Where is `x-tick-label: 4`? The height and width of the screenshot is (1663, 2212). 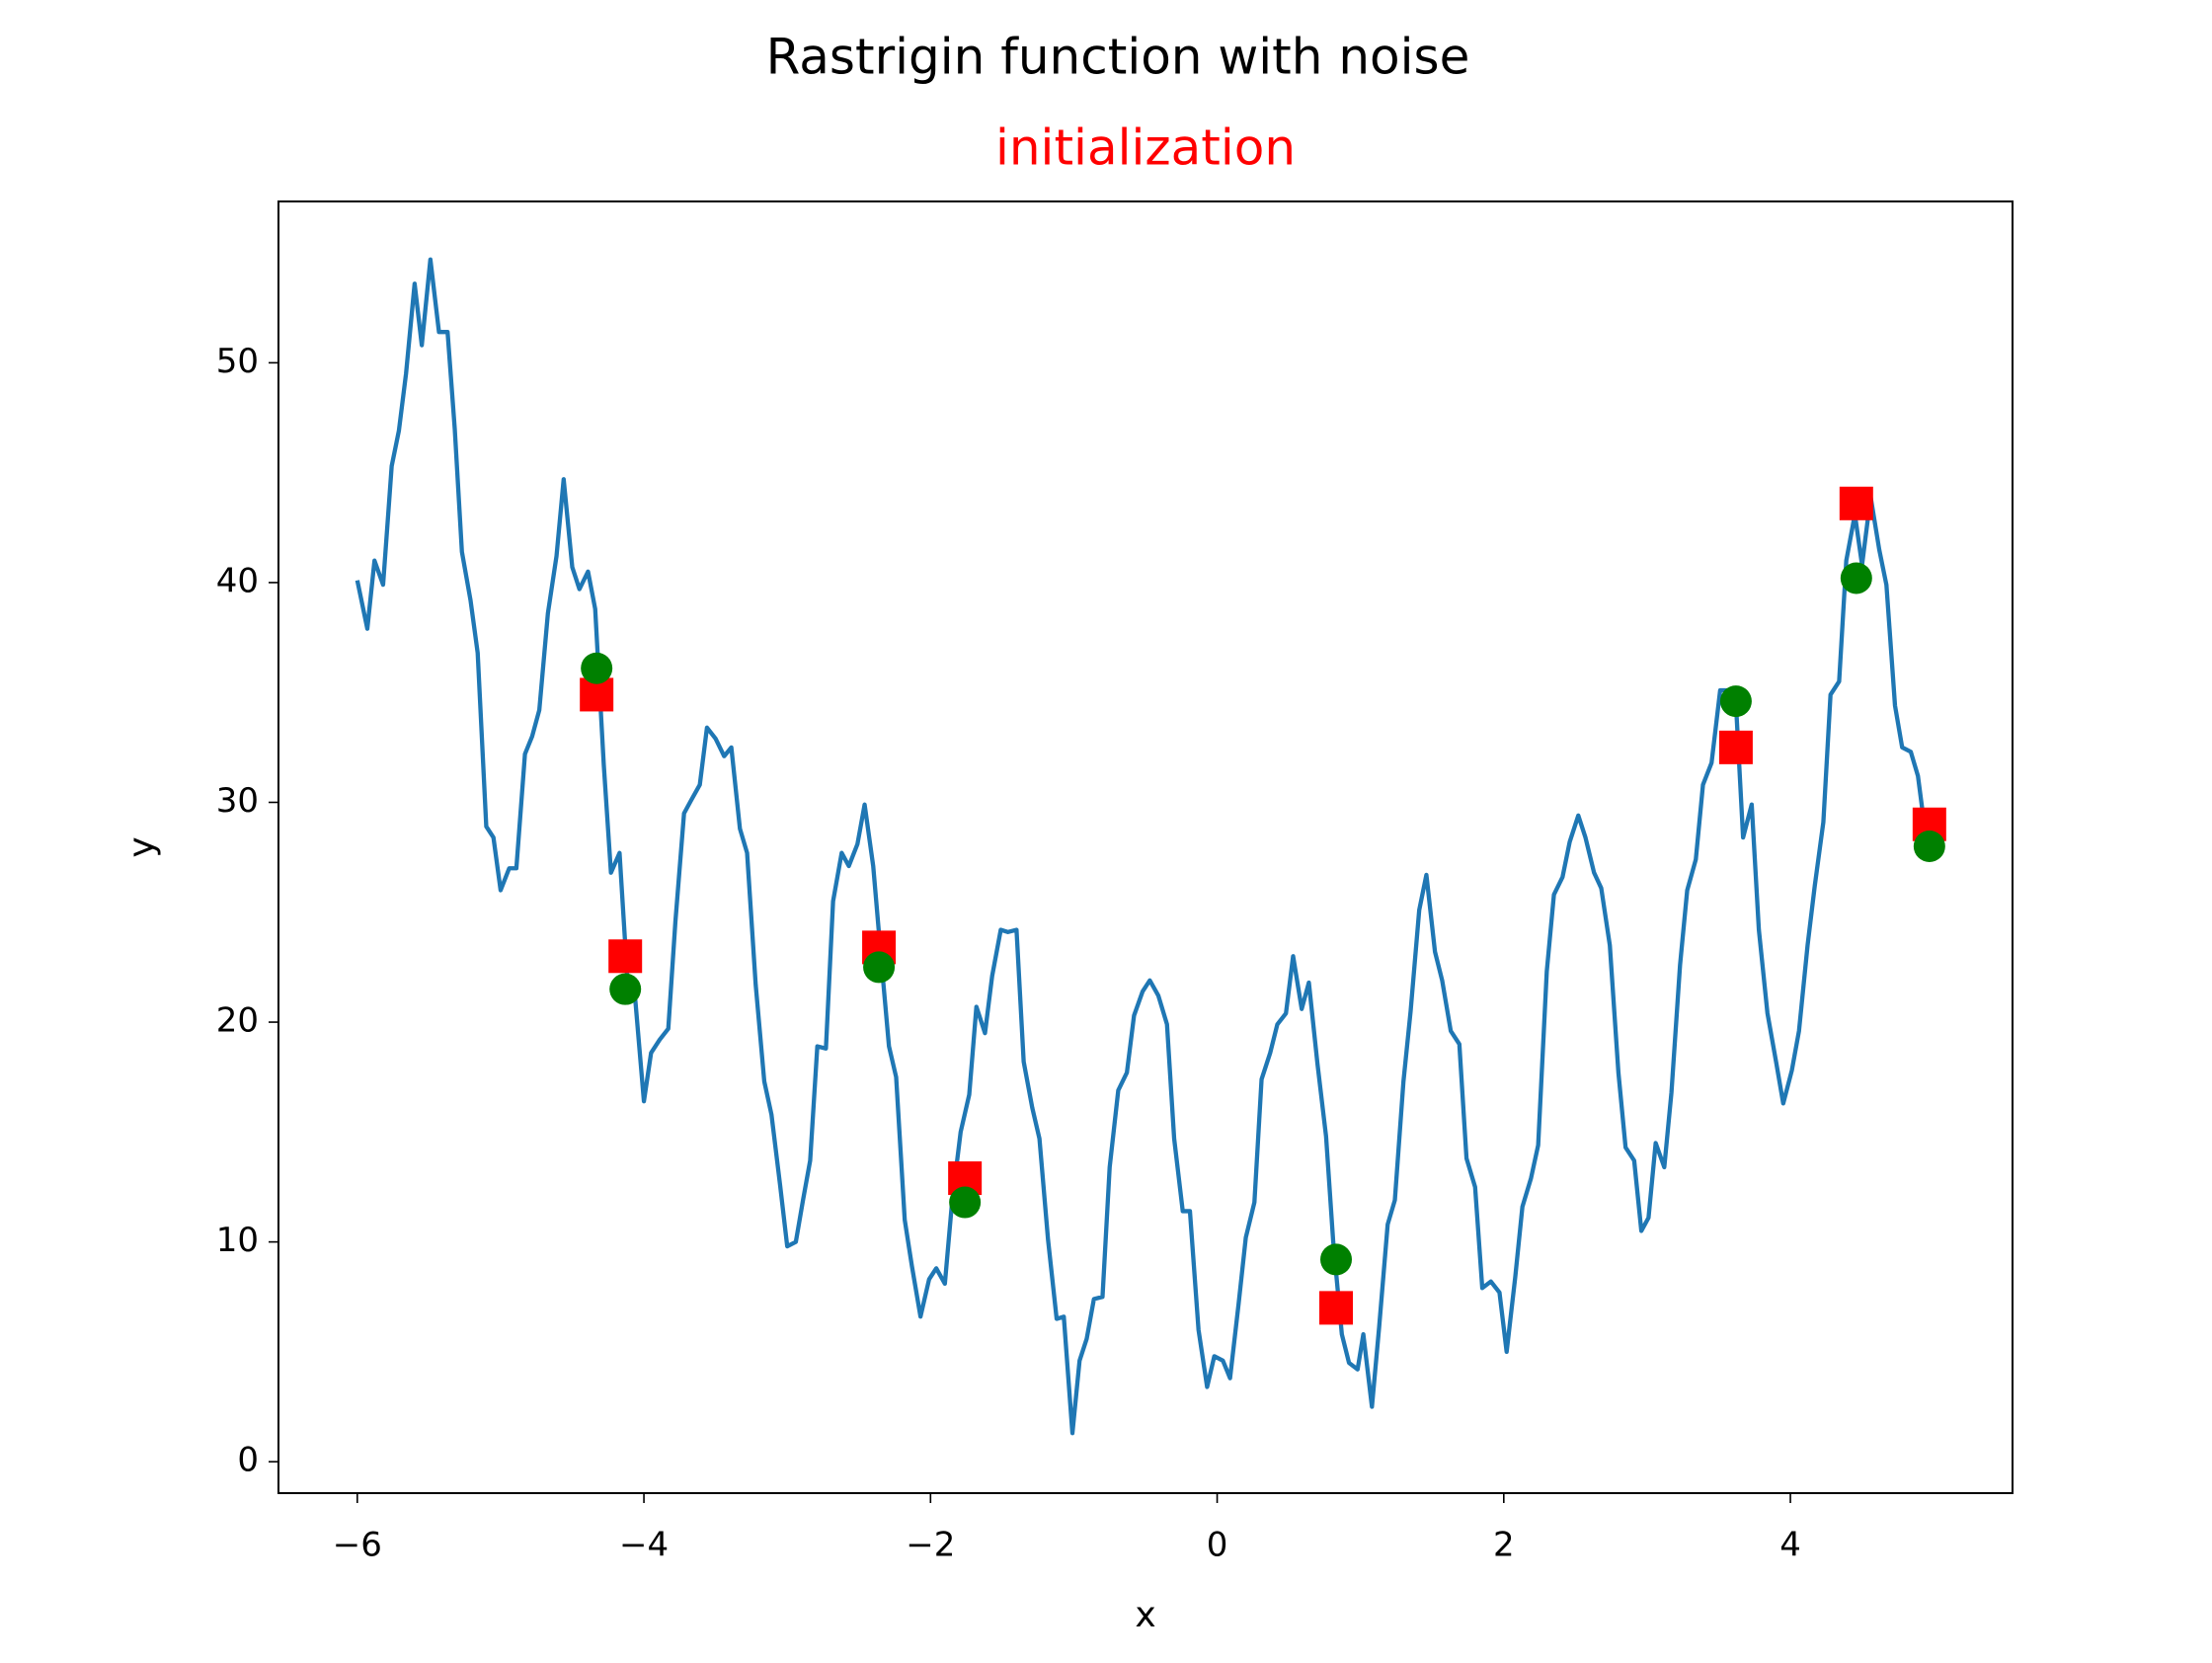 x-tick-label: 4 is located at coordinates (1790, 1545).